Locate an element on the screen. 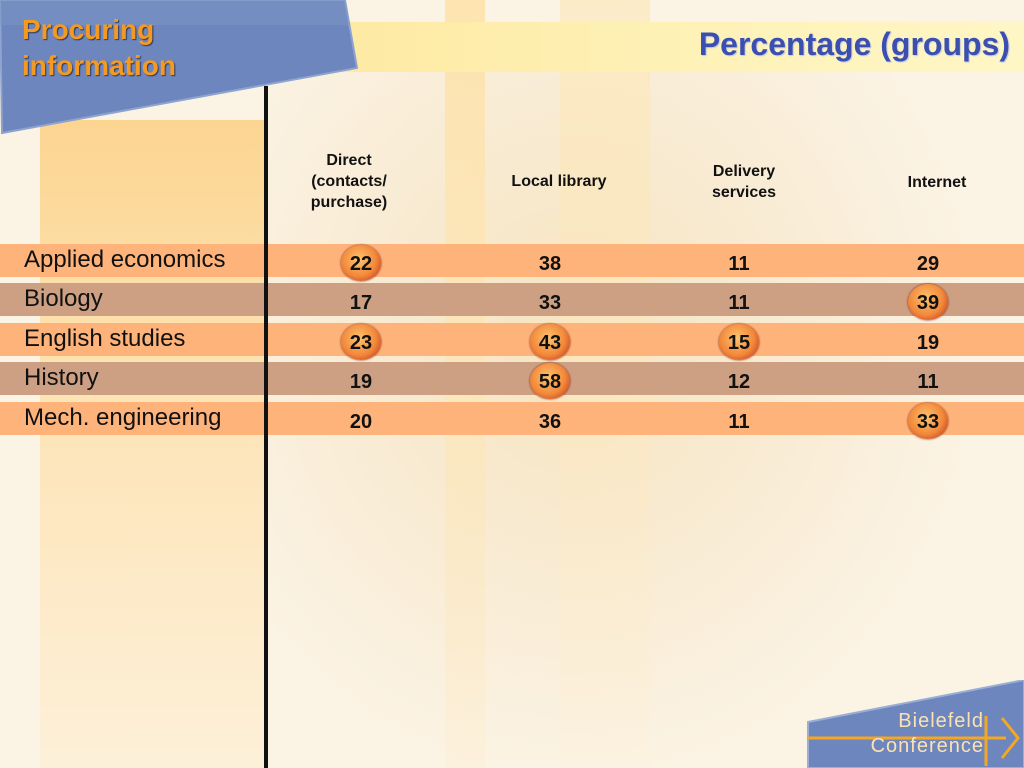 The image size is (1024, 768). row-label: English studies is located at coordinates (105, 338).